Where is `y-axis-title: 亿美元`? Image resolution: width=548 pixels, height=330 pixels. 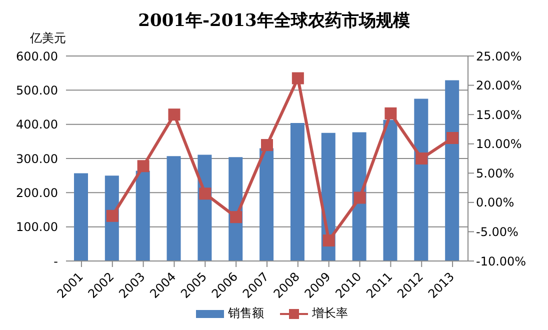
y-axis-title: 亿美元 is located at coordinates (48, 38).